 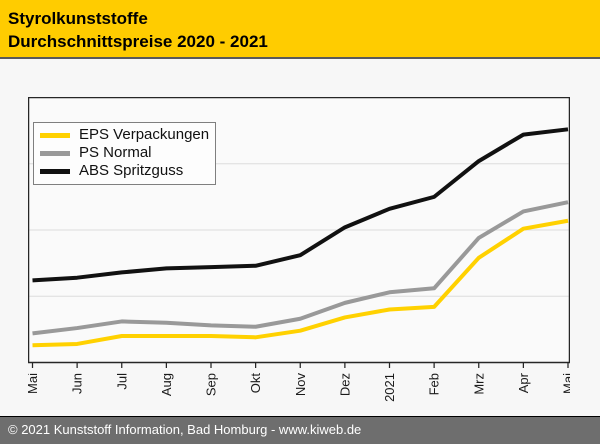 I want to click on x-axis-label: Jul, so click(x=121, y=381).